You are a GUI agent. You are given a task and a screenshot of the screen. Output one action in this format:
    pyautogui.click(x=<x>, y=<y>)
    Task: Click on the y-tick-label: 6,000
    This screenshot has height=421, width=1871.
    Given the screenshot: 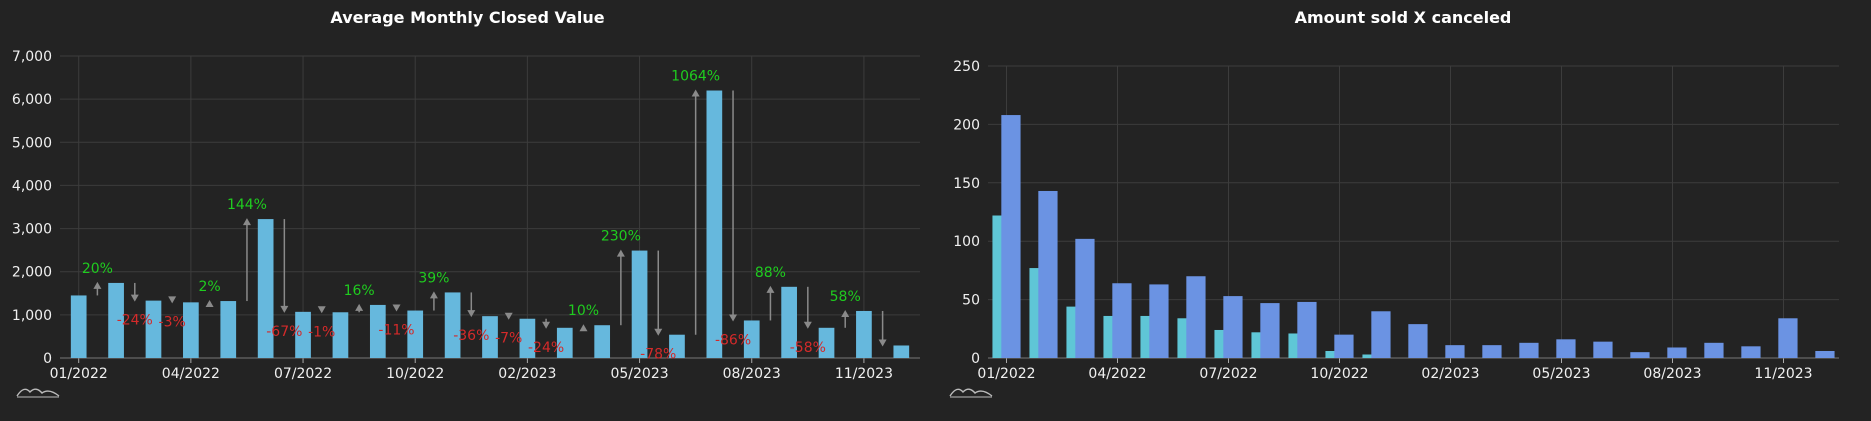 What is the action you would take?
    pyautogui.click(x=32, y=100)
    